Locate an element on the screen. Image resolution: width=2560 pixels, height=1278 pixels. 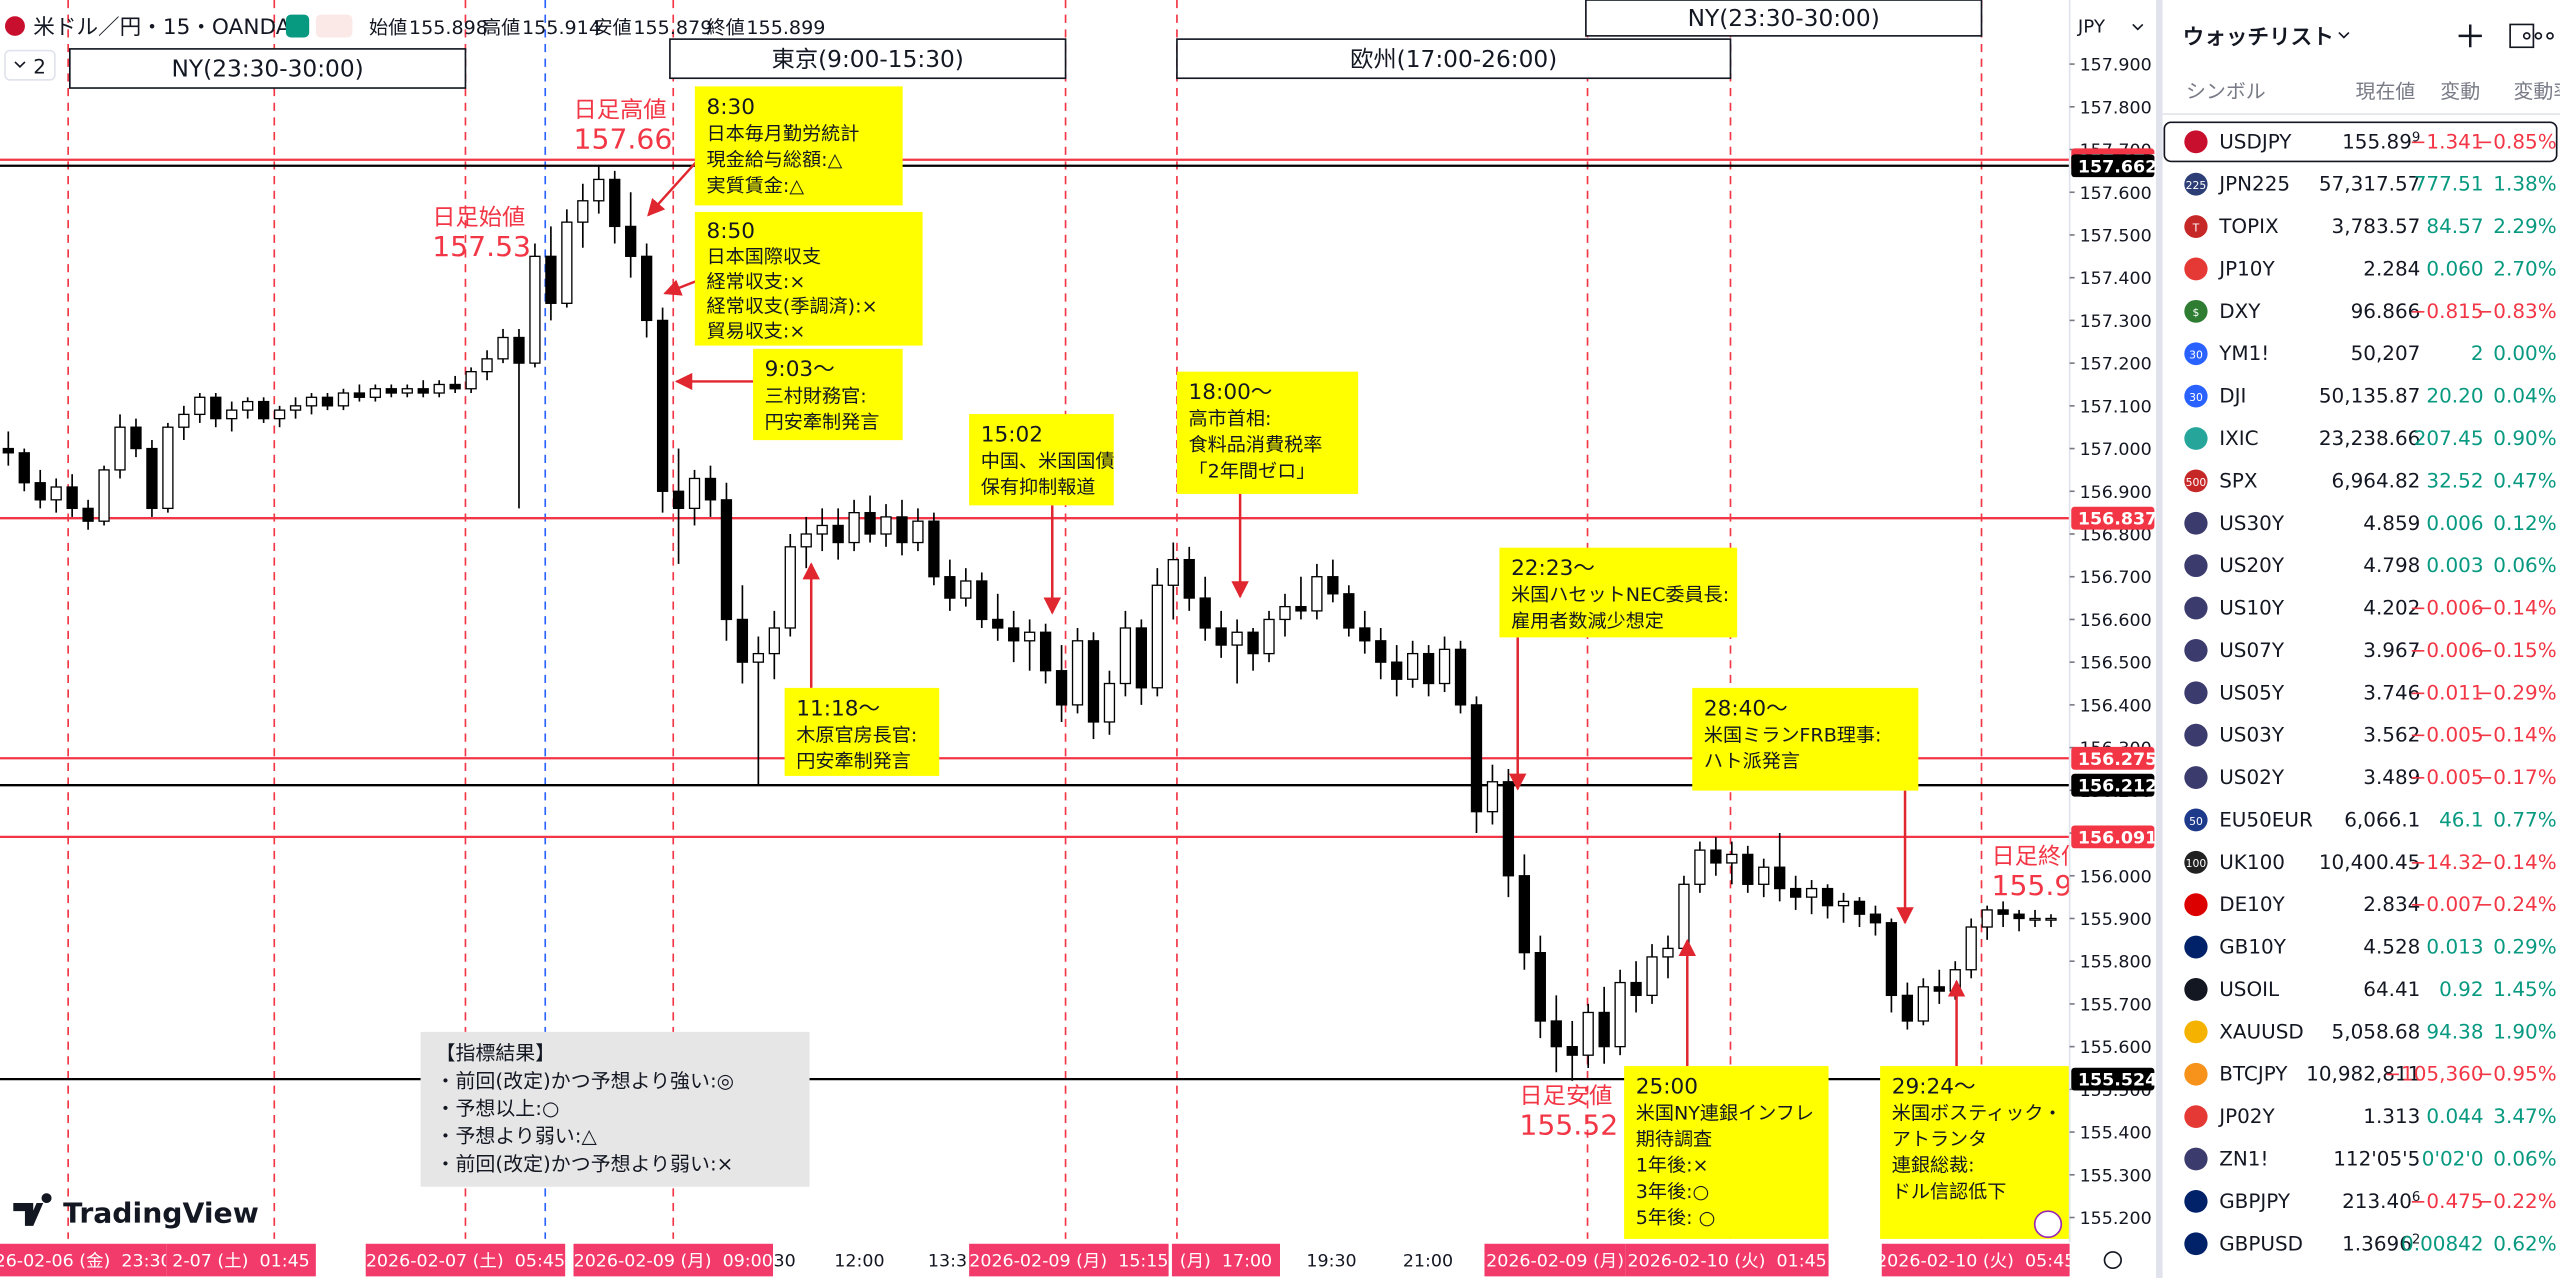
change-percent: 1.45% is located at coordinates (2524, 989).